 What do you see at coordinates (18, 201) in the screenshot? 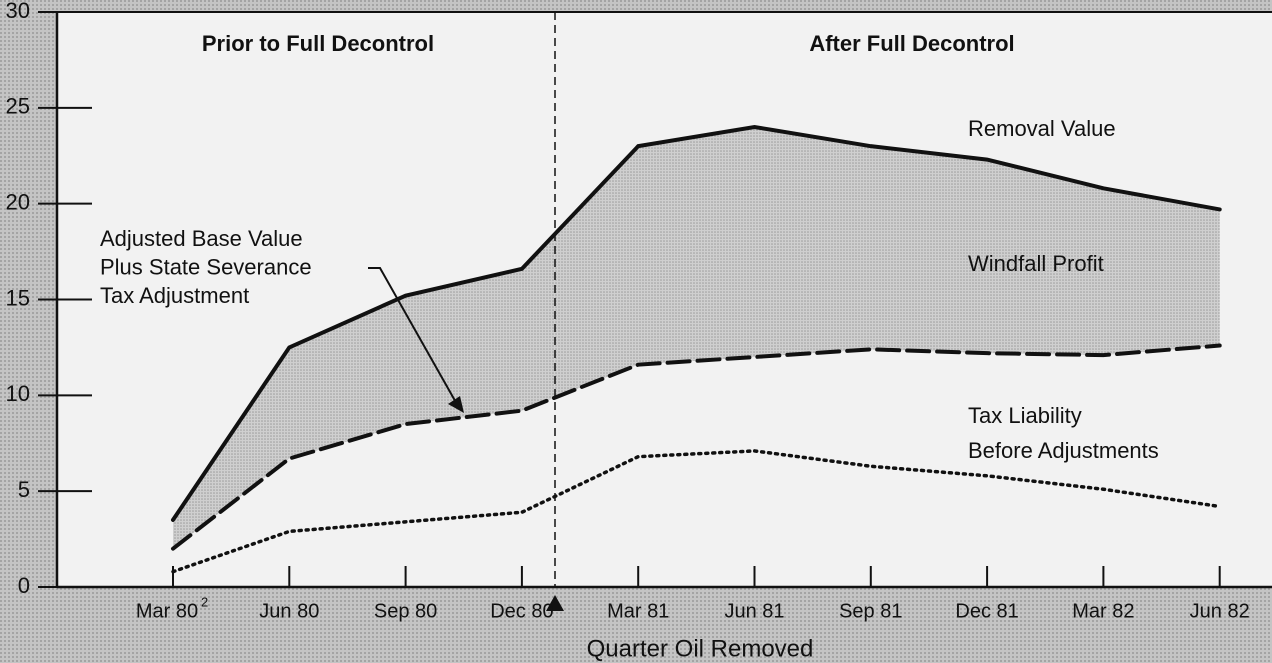
I see `y-tick-label: 20` at bounding box center [18, 201].